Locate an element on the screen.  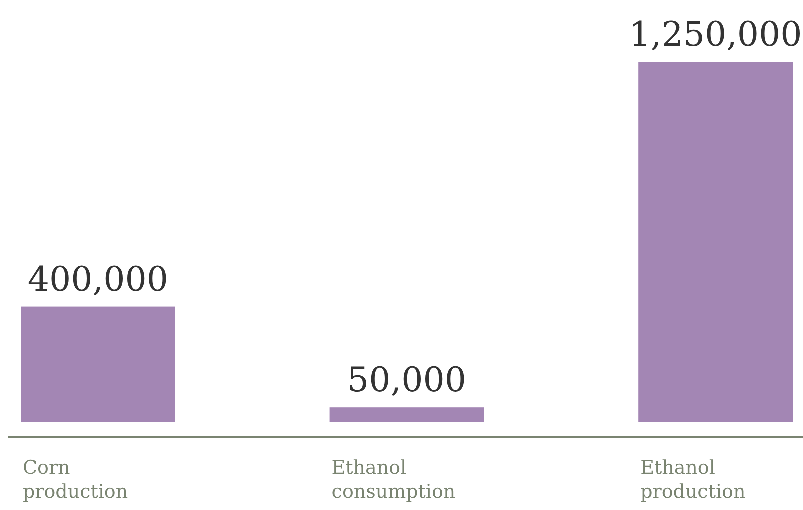
data-label: 400,000 is located at coordinates (98, 280).